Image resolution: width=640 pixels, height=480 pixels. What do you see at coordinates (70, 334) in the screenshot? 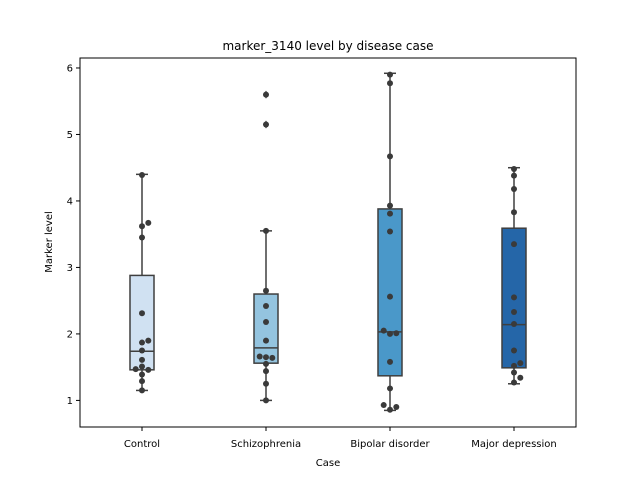
I see `y-tick-label: 2` at bounding box center [70, 334].